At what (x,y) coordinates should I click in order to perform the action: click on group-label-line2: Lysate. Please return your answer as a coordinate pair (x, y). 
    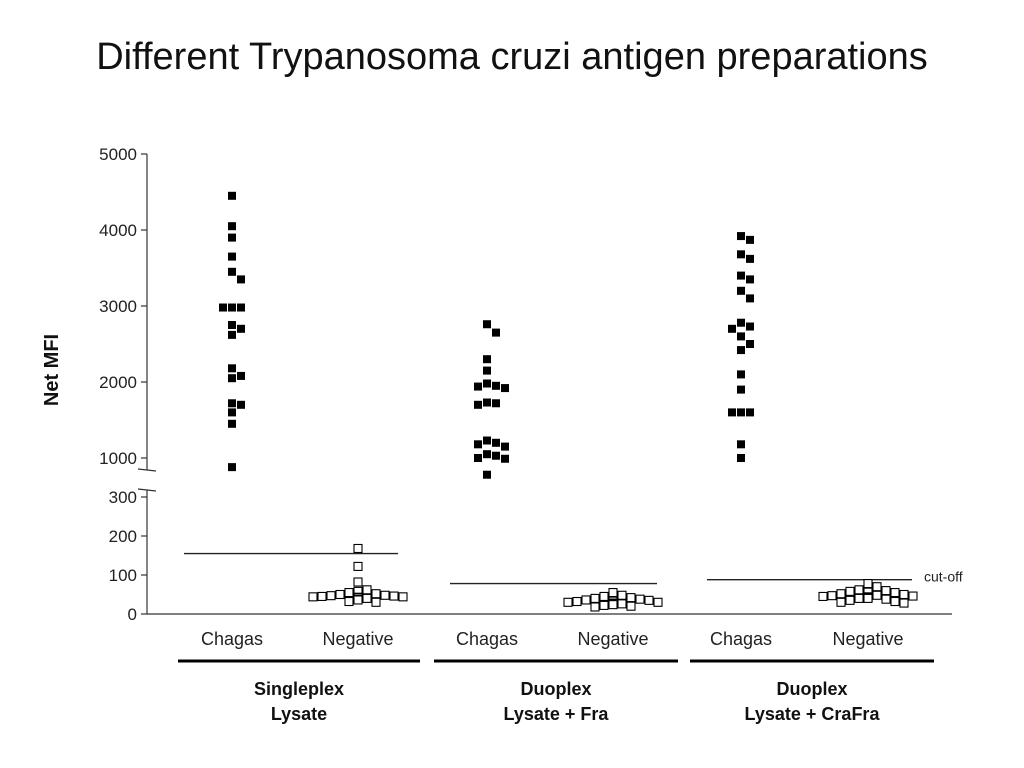
    Looking at the image, I should click on (299, 714).